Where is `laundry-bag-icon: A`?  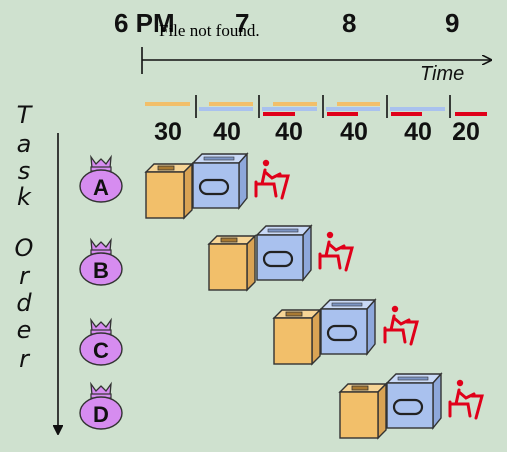
laundry-bag-icon: A is located at coordinates (101, 179).